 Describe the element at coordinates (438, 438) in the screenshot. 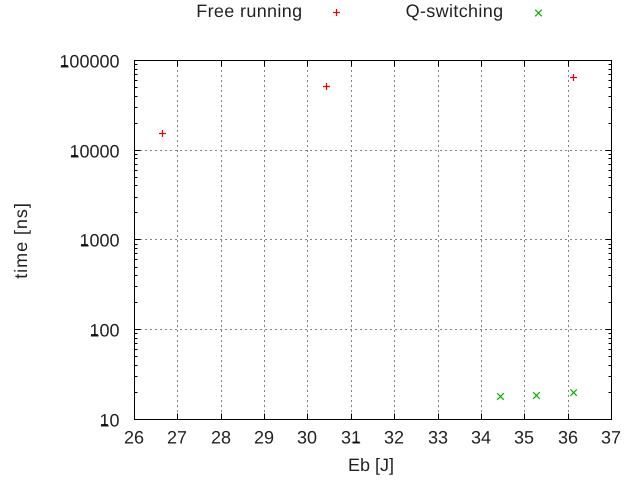

I see `svg-text: 33` at that location.